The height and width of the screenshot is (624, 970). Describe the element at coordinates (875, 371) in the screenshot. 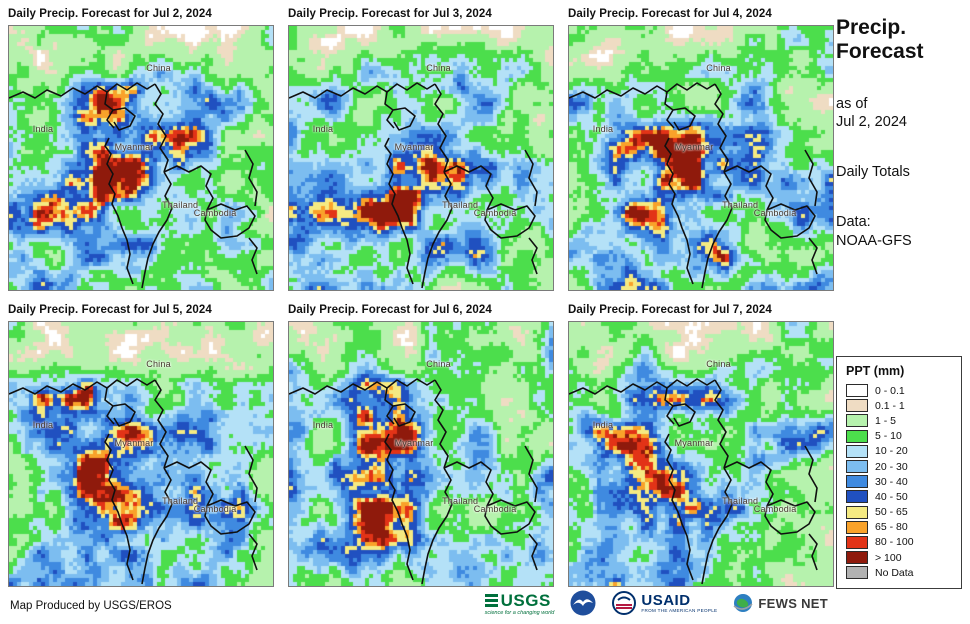

I see `legend-title: PPT (mm)` at that location.